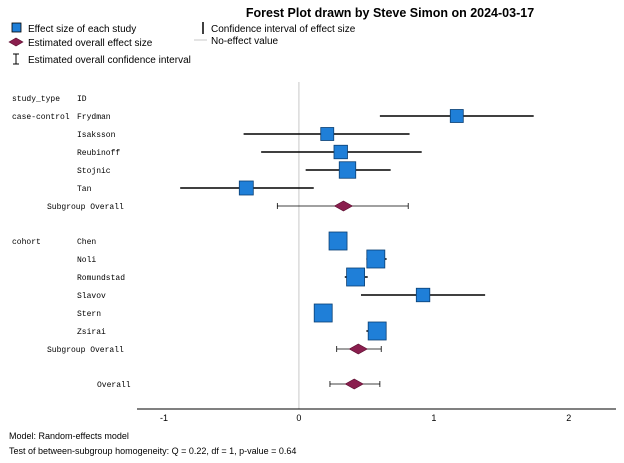 The image size is (624, 463). I want to click on legend-overall-ci-label: Estimated overall confidence interval, so click(109, 60).